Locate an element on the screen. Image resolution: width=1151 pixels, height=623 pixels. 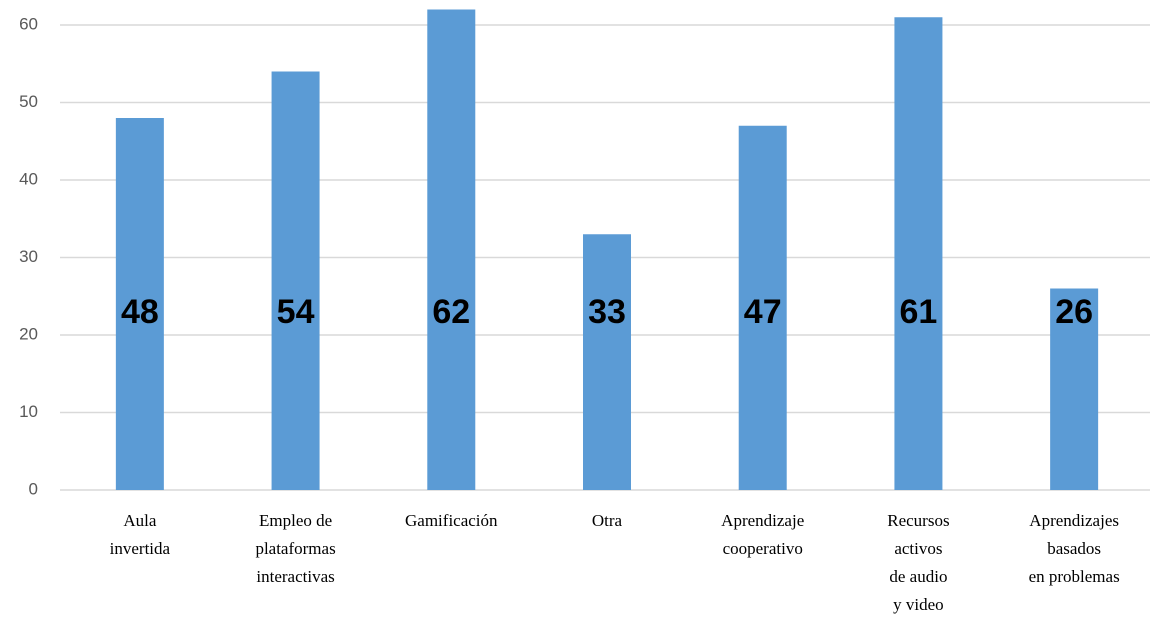
x-tick-label: cooperativo is located at coordinates (763, 548).